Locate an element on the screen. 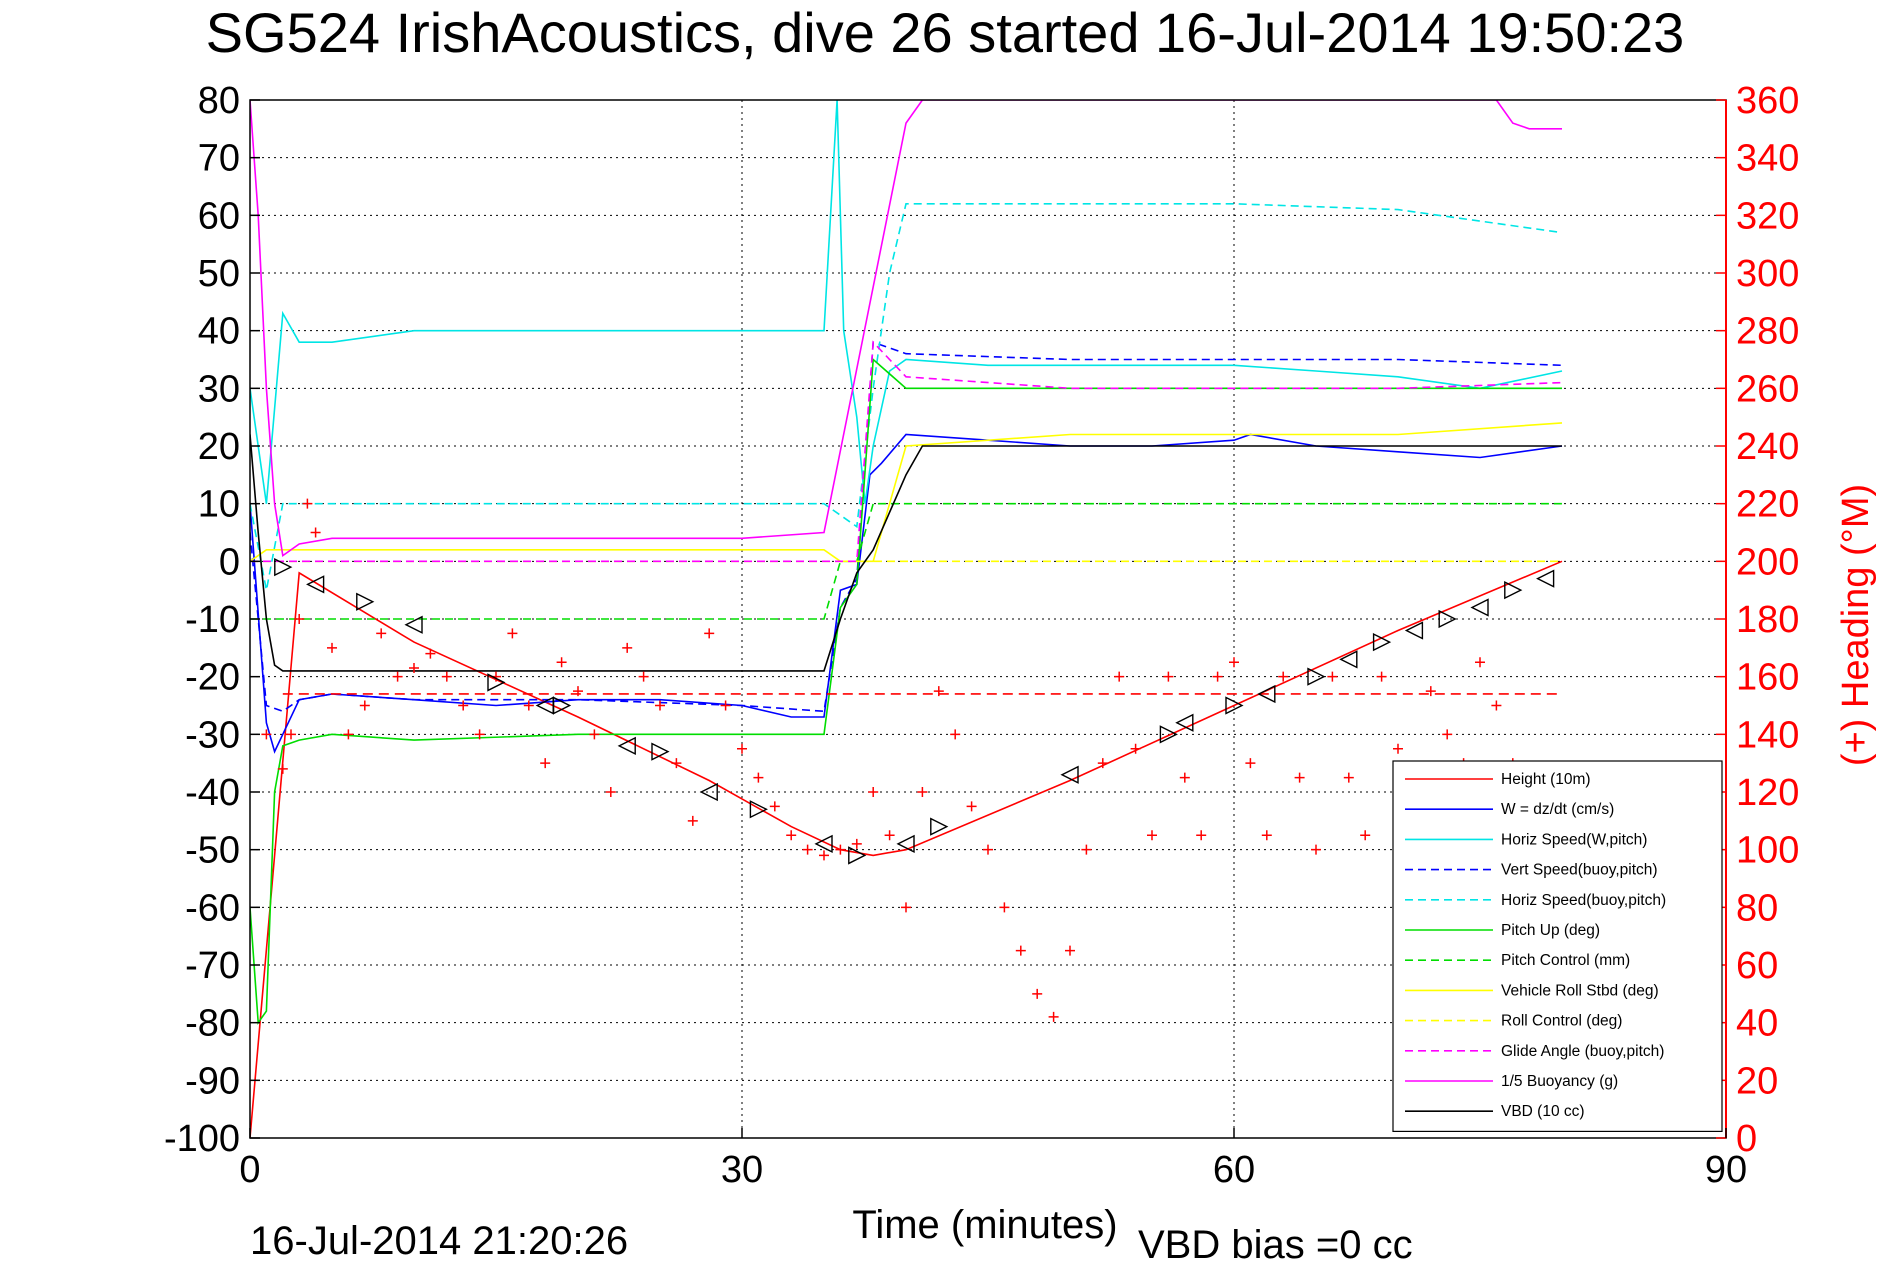 The image size is (1891, 1262). timestamp-footer: 16-Jul-2014 21:20:26 is located at coordinates (439, 1240).